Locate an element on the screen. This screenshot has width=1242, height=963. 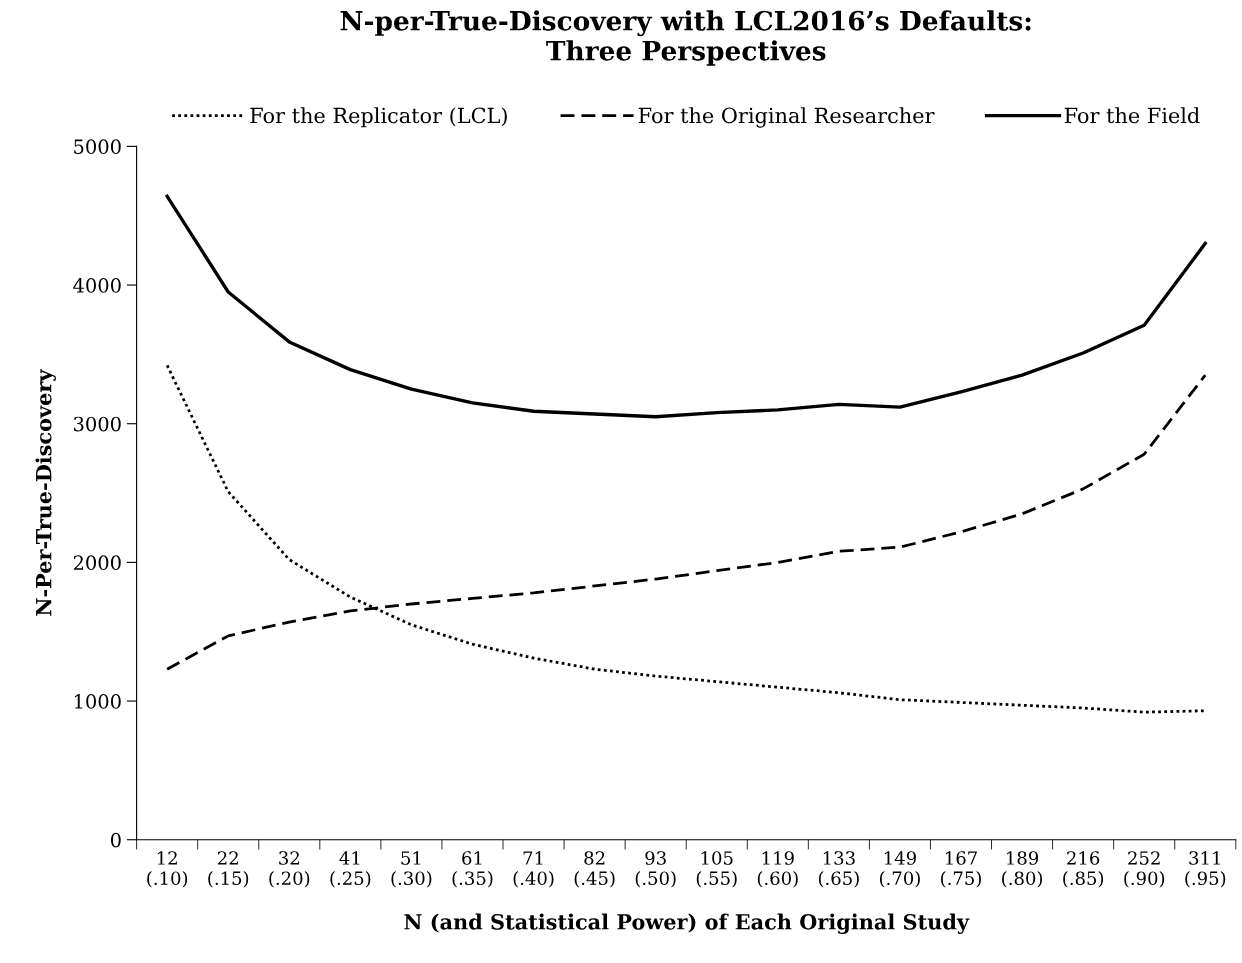
x-tick-label: 71 (.40) is located at coordinates (533, 869).